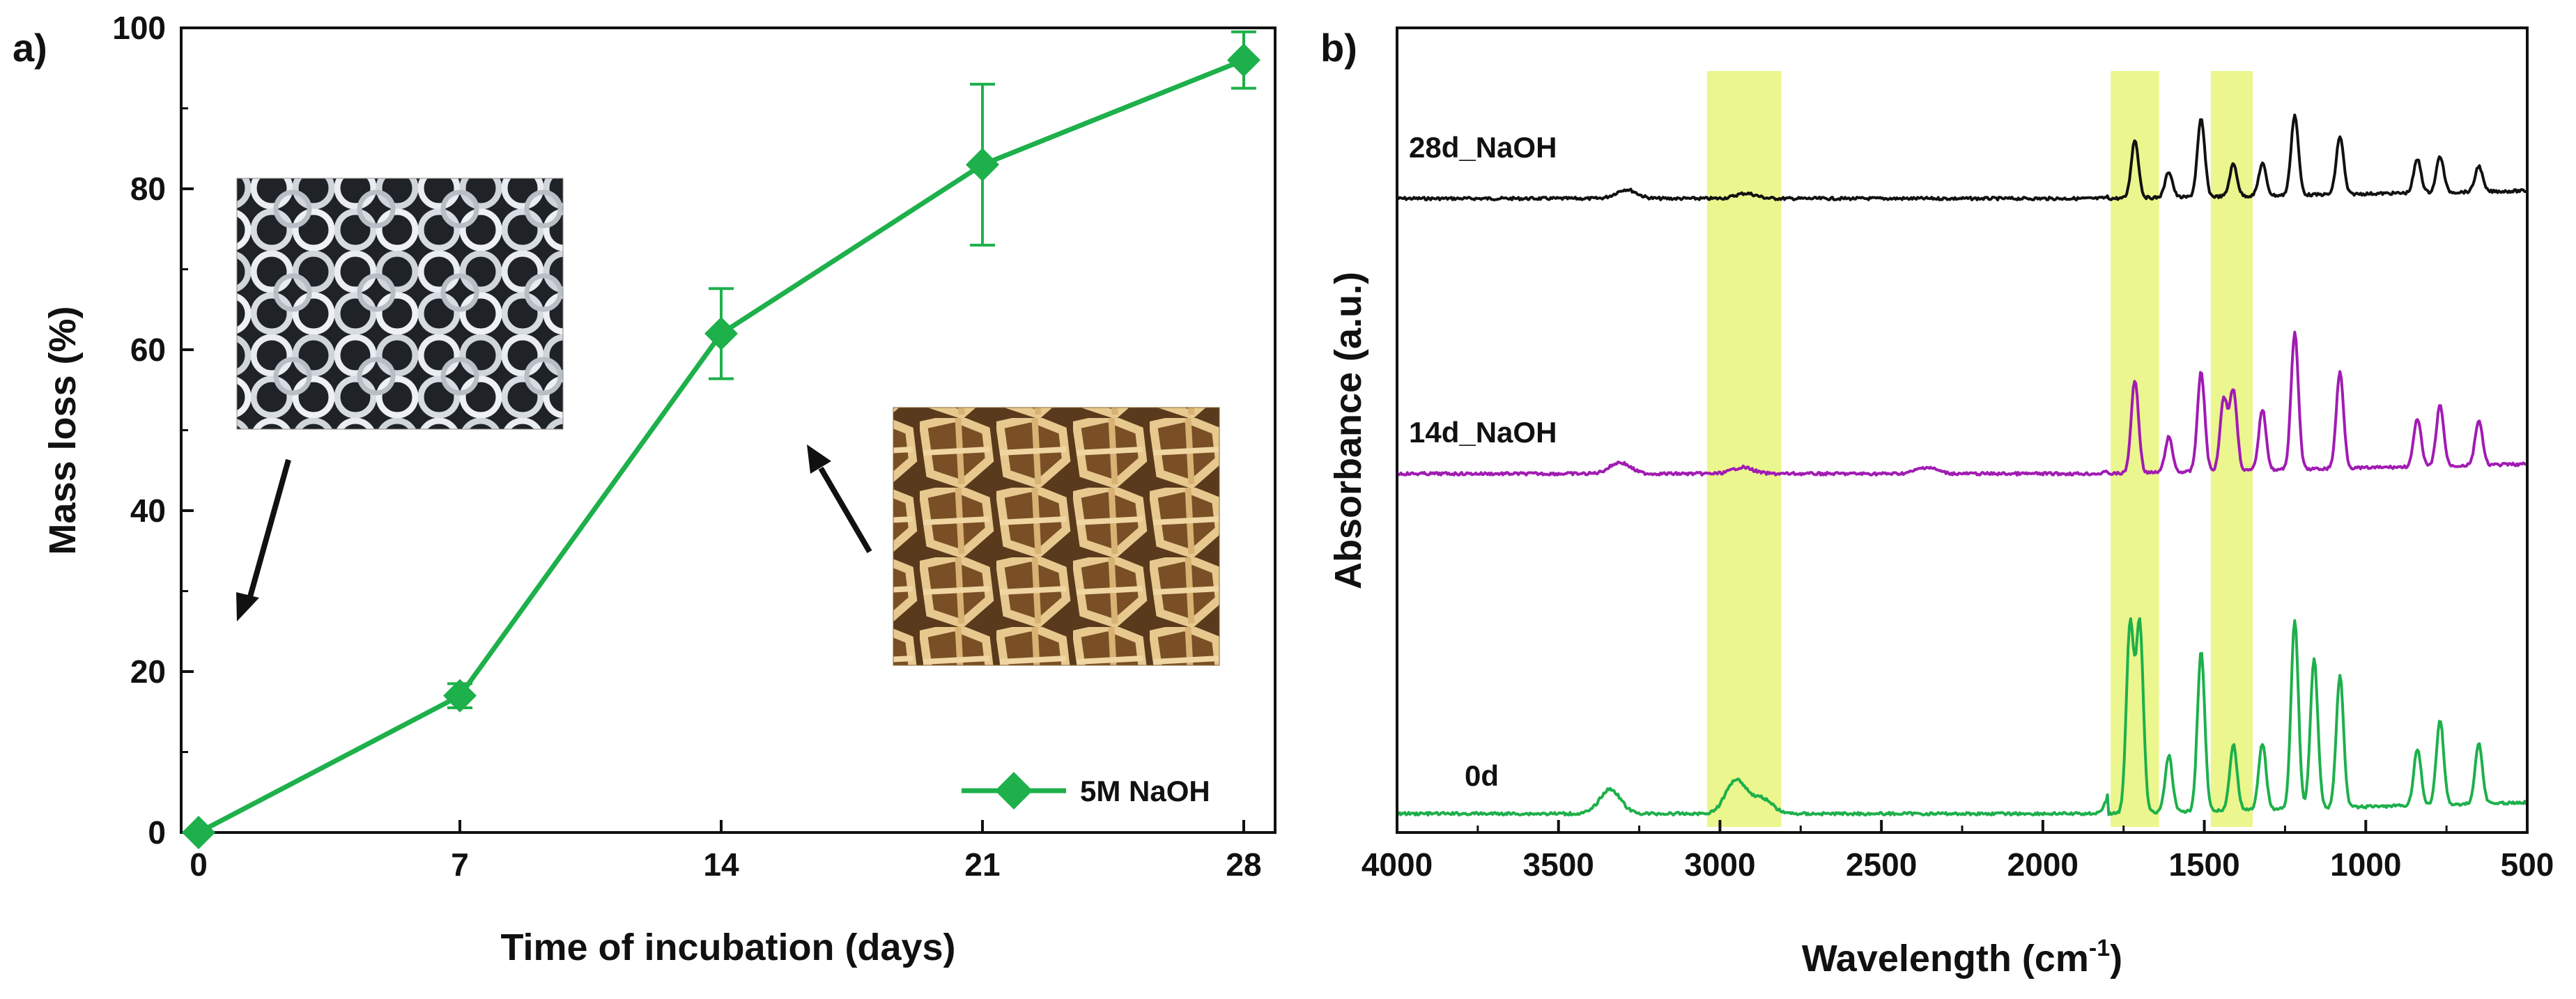  What do you see at coordinates (728, 947) in the screenshot?
I see `x-axis-title-a: Time of incubation (days)` at bounding box center [728, 947].